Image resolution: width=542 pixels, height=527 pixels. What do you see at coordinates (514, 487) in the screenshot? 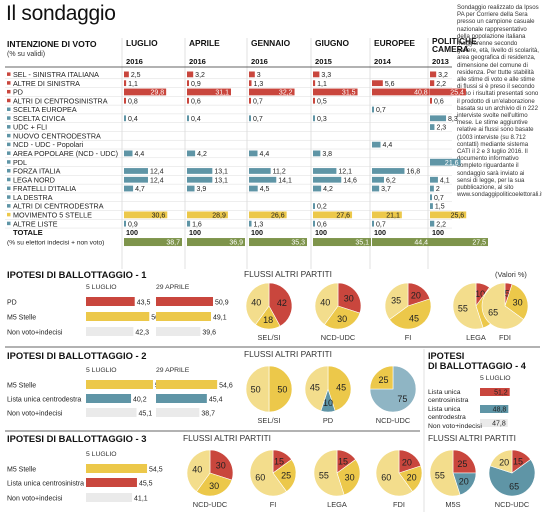
I see `pie-slice-label: 65` at bounding box center [514, 487].